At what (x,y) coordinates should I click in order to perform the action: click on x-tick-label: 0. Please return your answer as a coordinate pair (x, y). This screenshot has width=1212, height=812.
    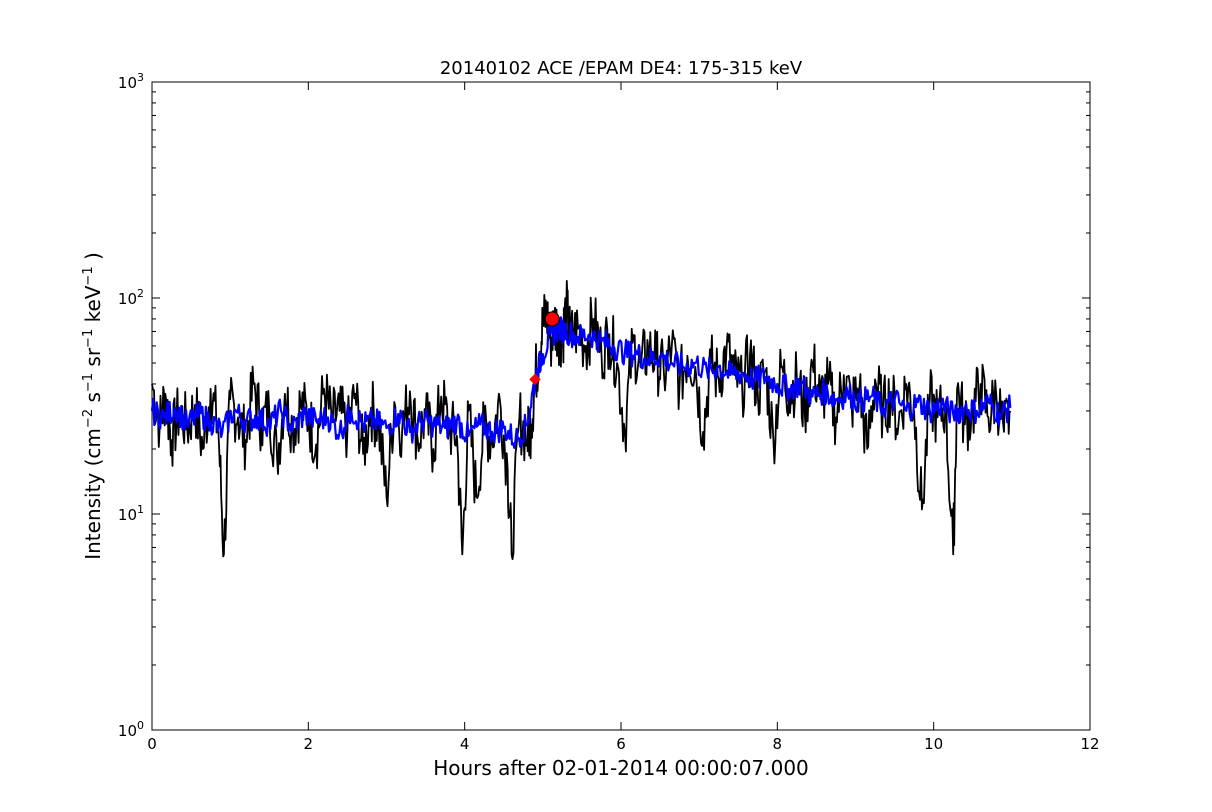
    Looking at the image, I should click on (152, 744).